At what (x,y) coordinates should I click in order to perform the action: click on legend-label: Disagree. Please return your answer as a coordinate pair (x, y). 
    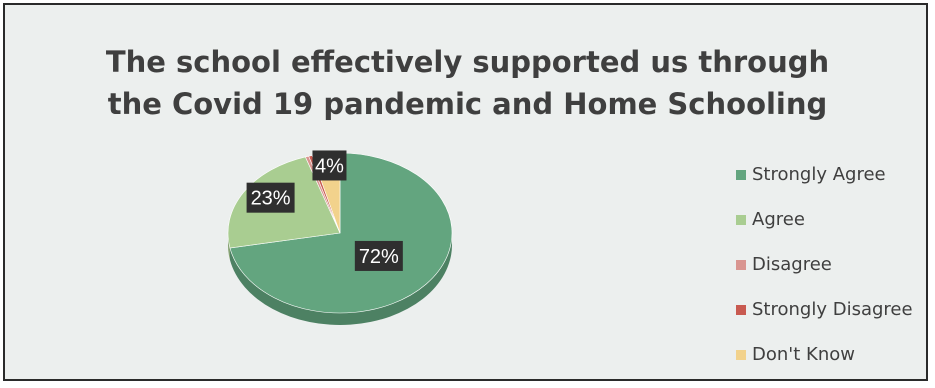
    Looking at the image, I should click on (792, 264).